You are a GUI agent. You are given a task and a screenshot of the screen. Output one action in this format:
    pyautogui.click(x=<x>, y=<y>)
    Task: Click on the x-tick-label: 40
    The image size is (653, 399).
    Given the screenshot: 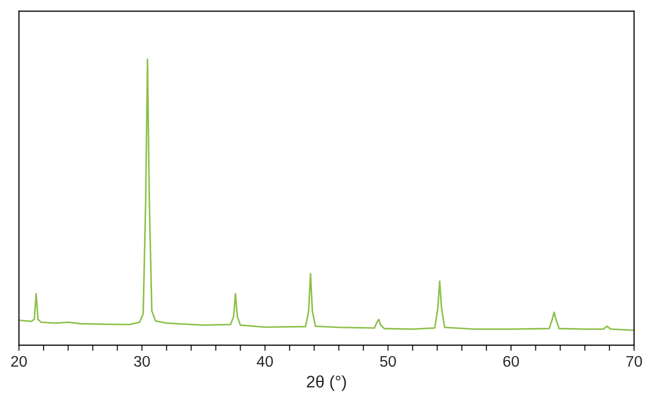 What is the action you would take?
    pyautogui.click(x=264, y=361)
    